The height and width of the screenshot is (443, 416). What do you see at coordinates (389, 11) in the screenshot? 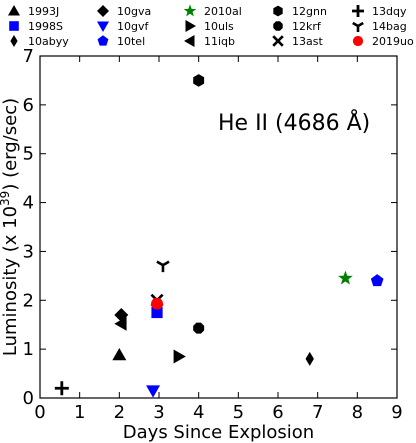
I see `legend-label-13dqy: 13dqy` at bounding box center [389, 11].